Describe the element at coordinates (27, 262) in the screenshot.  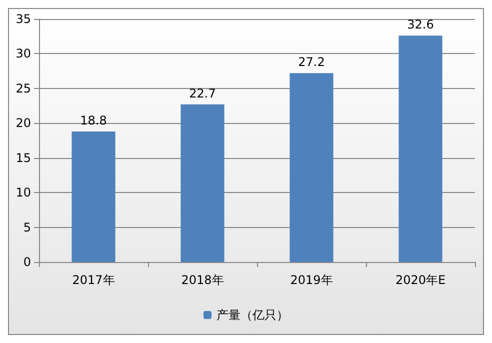
I see `y-tick-label: 0` at that location.